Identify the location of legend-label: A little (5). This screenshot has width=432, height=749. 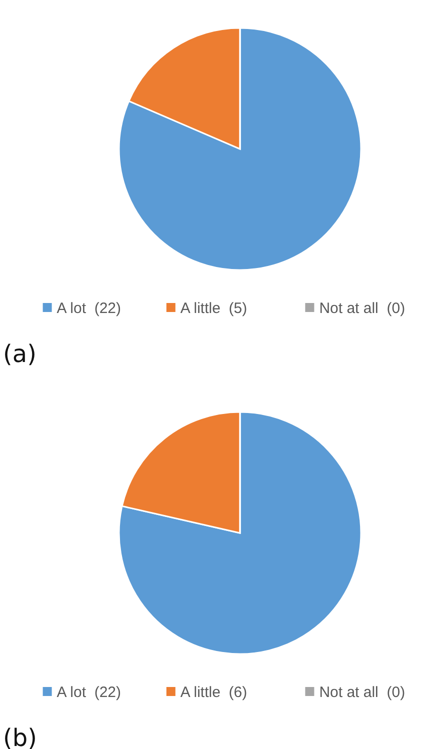
(214, 308).